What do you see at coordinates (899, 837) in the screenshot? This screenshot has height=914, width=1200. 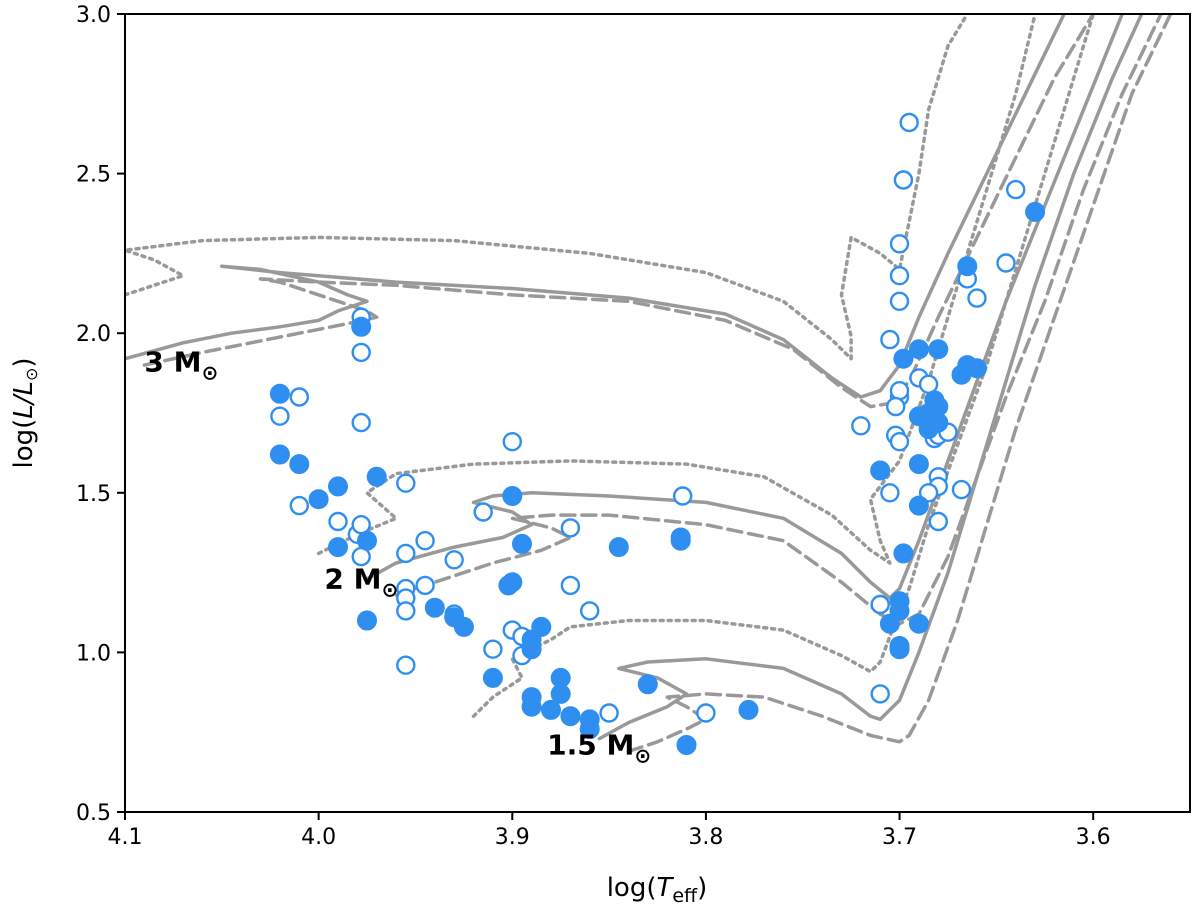 I see `x-tick-label: 3.7` at bounding box center [899, 837].